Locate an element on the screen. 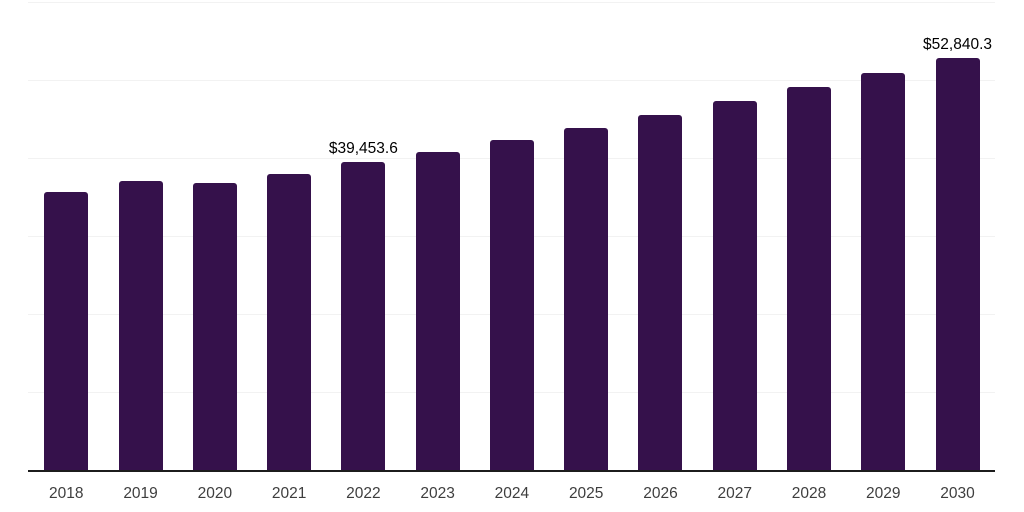 The height and width of the screenshot is (512, 1024). x-tick-label: 2026 is located at coordinates (660, 493).